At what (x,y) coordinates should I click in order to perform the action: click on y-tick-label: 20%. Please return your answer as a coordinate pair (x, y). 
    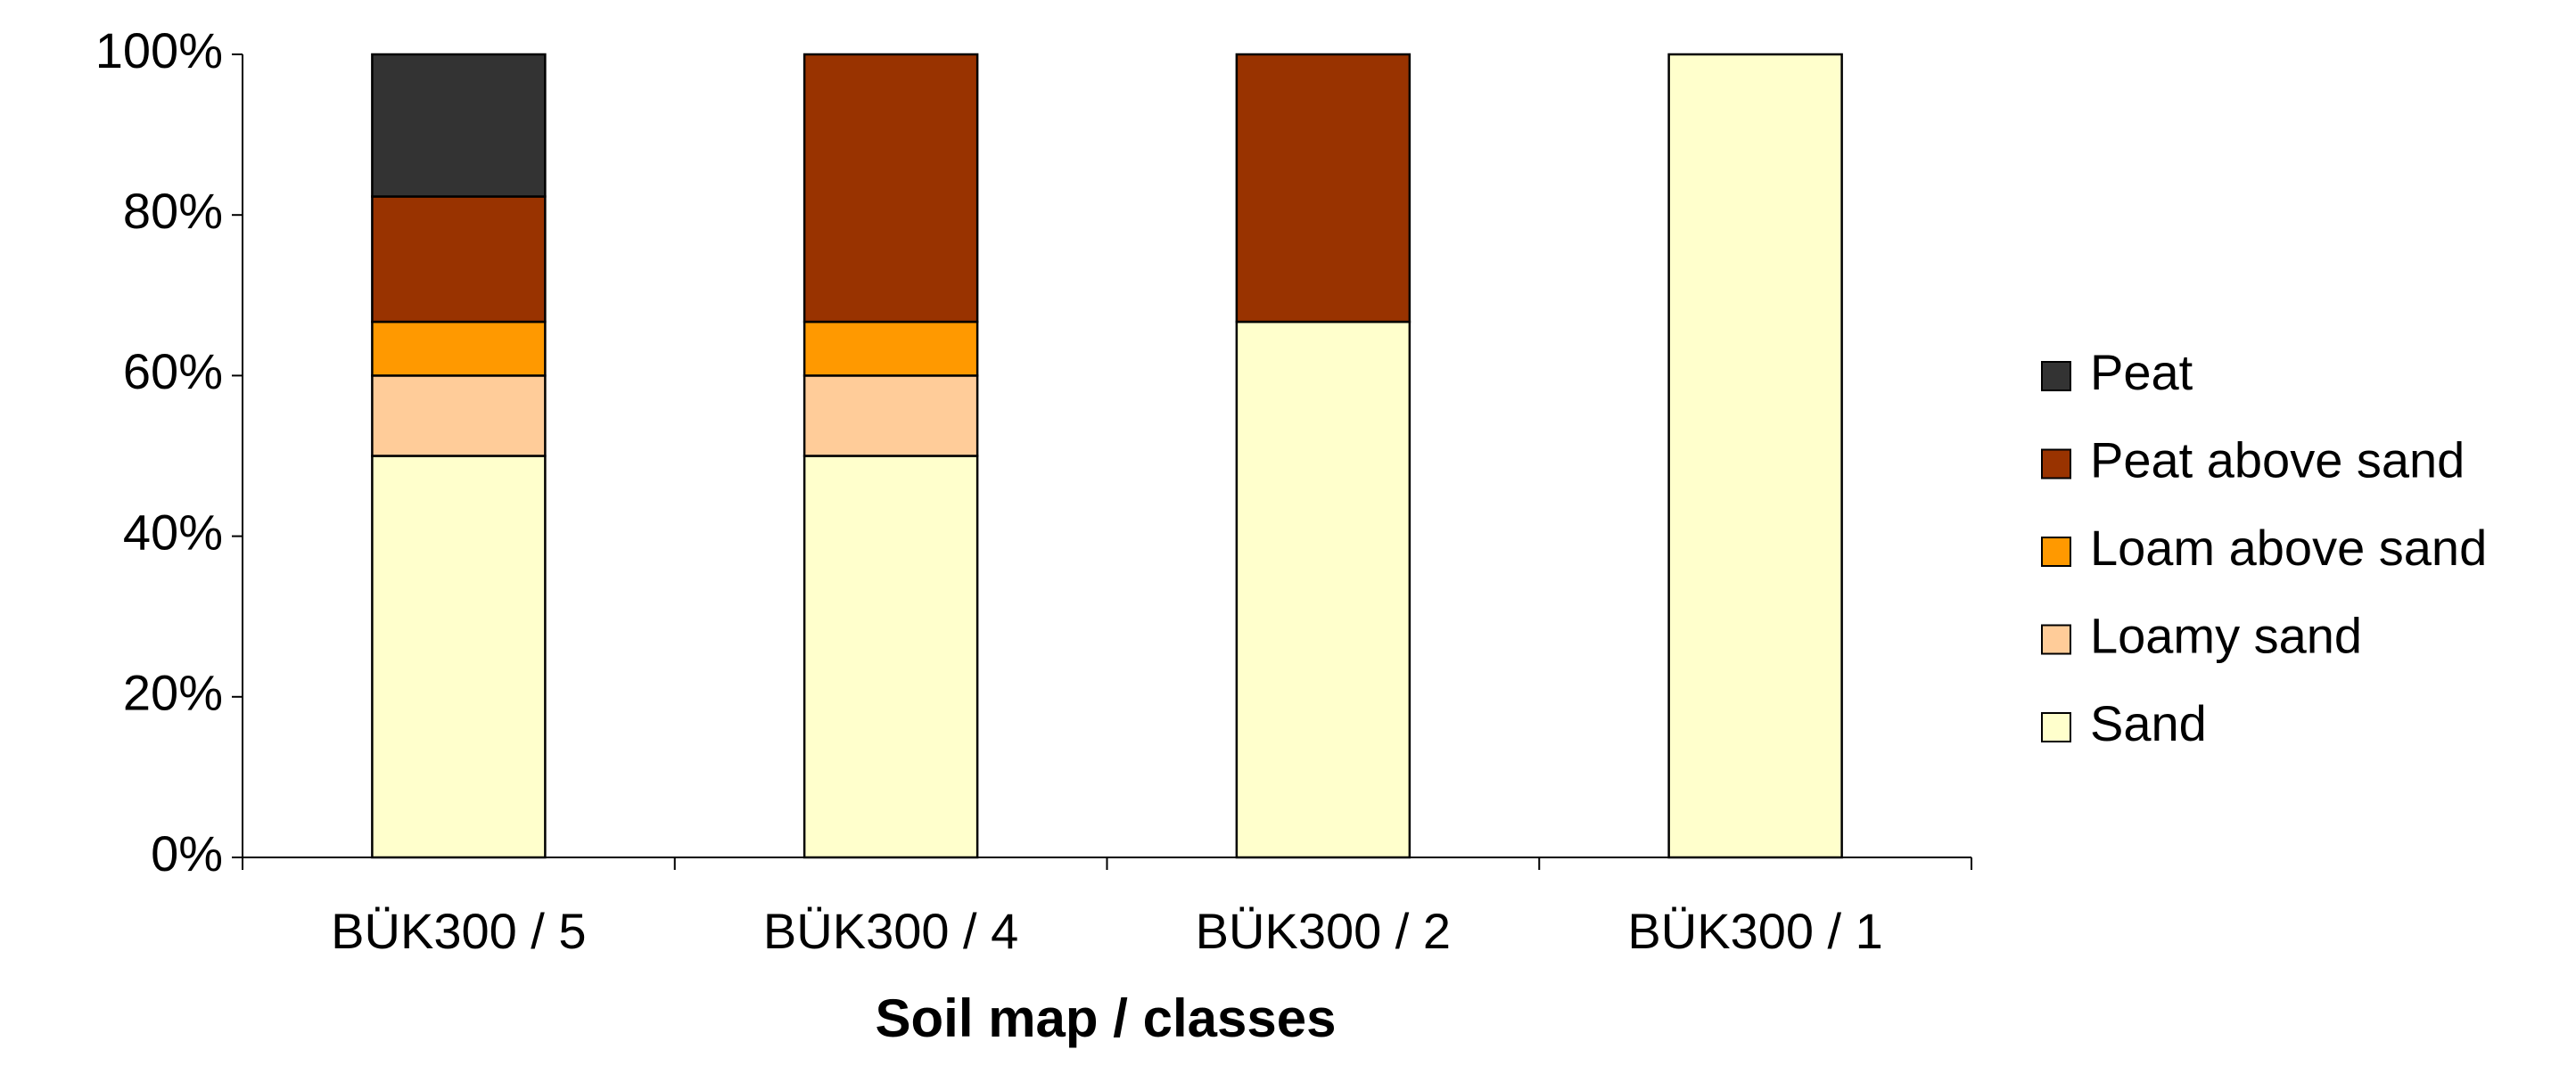
    Looking at the image, I should click on (173, 693).